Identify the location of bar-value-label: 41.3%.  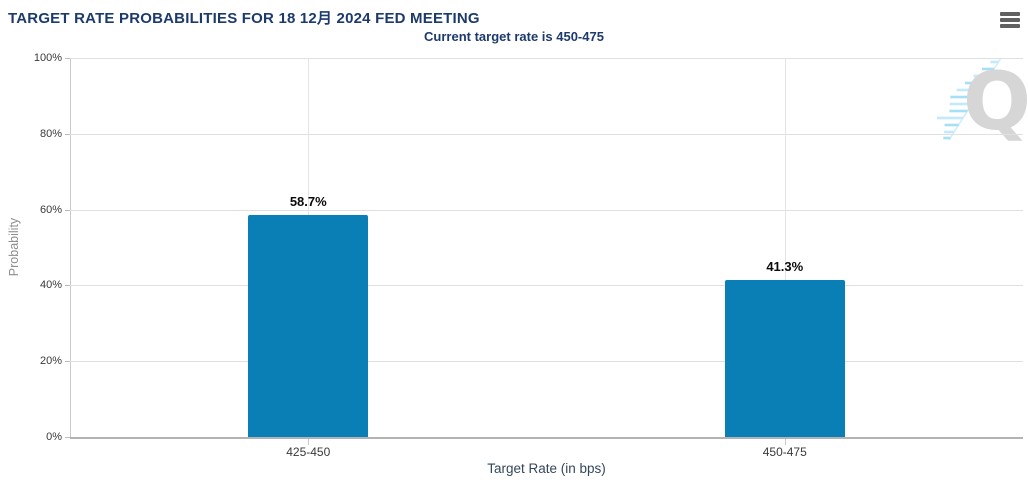
(785, 267).